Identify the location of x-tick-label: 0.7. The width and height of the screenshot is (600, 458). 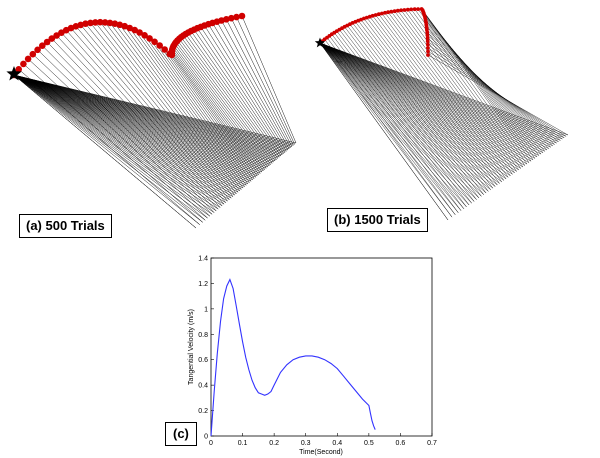
(432, 443).